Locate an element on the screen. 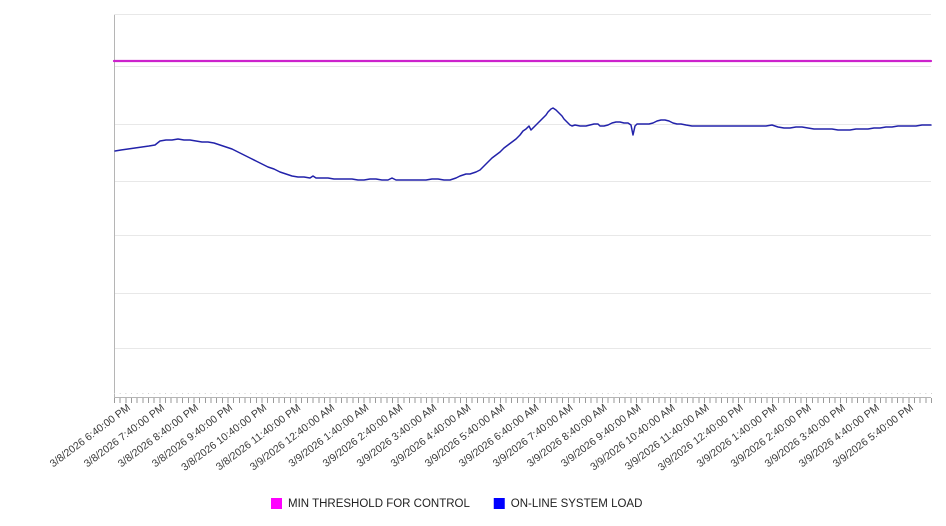 This screenshot has width=946, height=526. x-axis-tick-marks is located at coordinates (523, 398).